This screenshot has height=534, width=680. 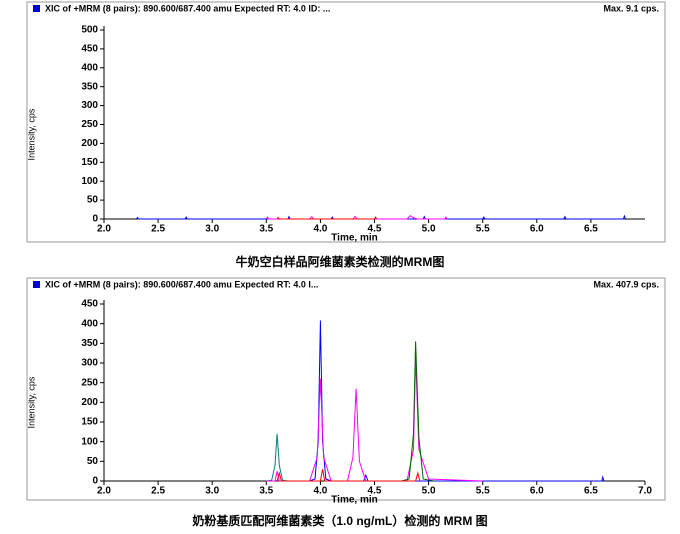 What do you see at coordinates (631, 8) in the screenshot?
I see `max-label: Max. 9.1 cps.` at bounding box center [631, 8].